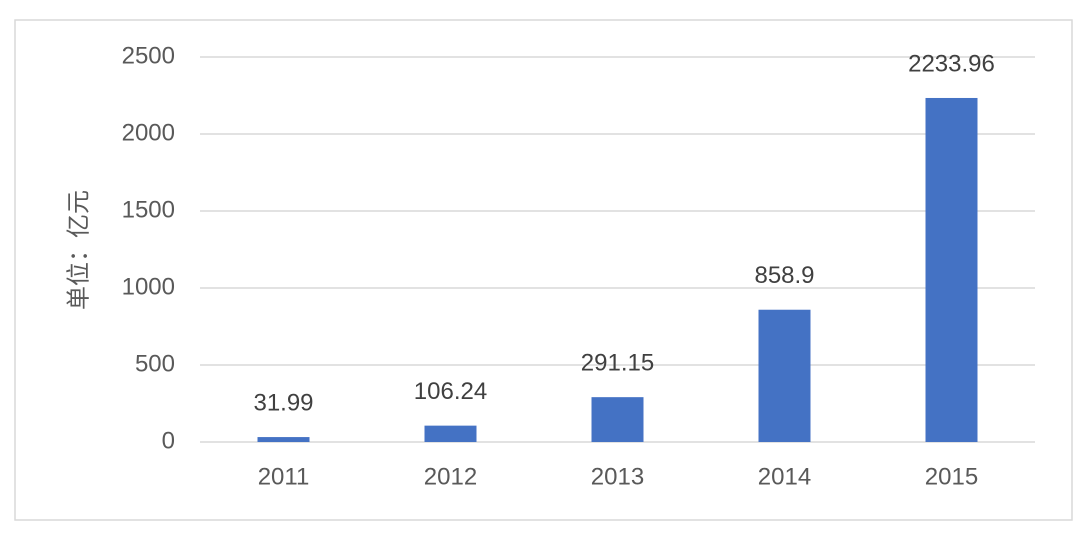 The width and height of the screenshot is (1080, 547). Describe the element at coordinates (148, 286) in the screenshot. I see `y-tick-label: 1000` at that location.